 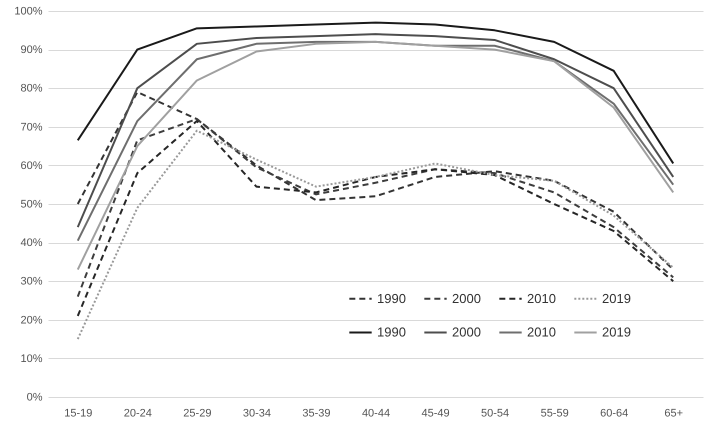 What do you see at coordinates (31, 282) in the screenshot?
I see `y-tick-label: 30%` at bounding box center [31, 282].